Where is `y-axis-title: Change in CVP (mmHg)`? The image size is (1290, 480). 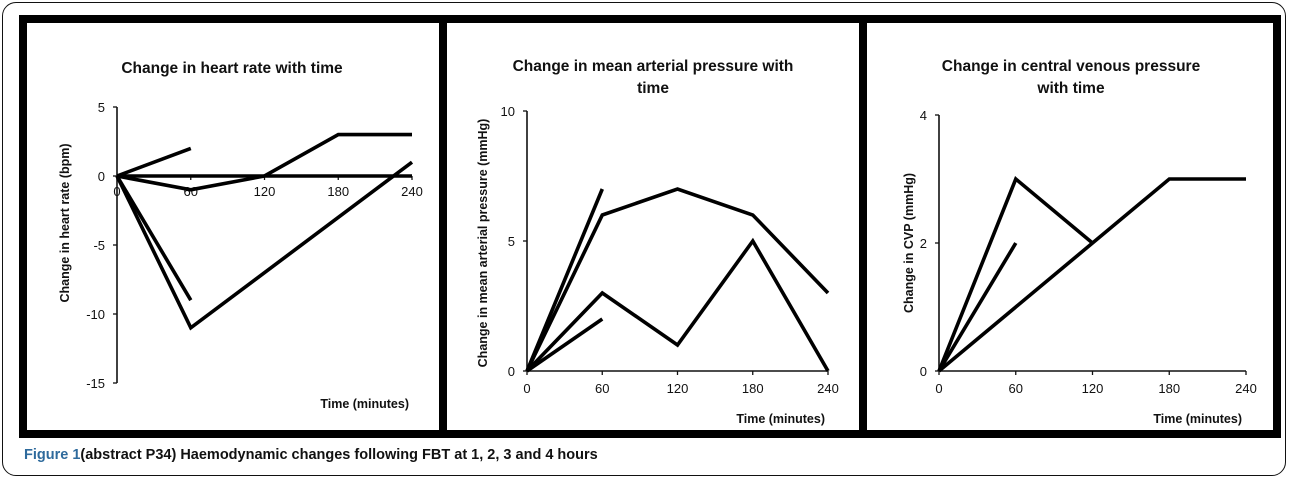
y-axis-title: Change in CVP (mmHg) is located at coordinates (909, 243).